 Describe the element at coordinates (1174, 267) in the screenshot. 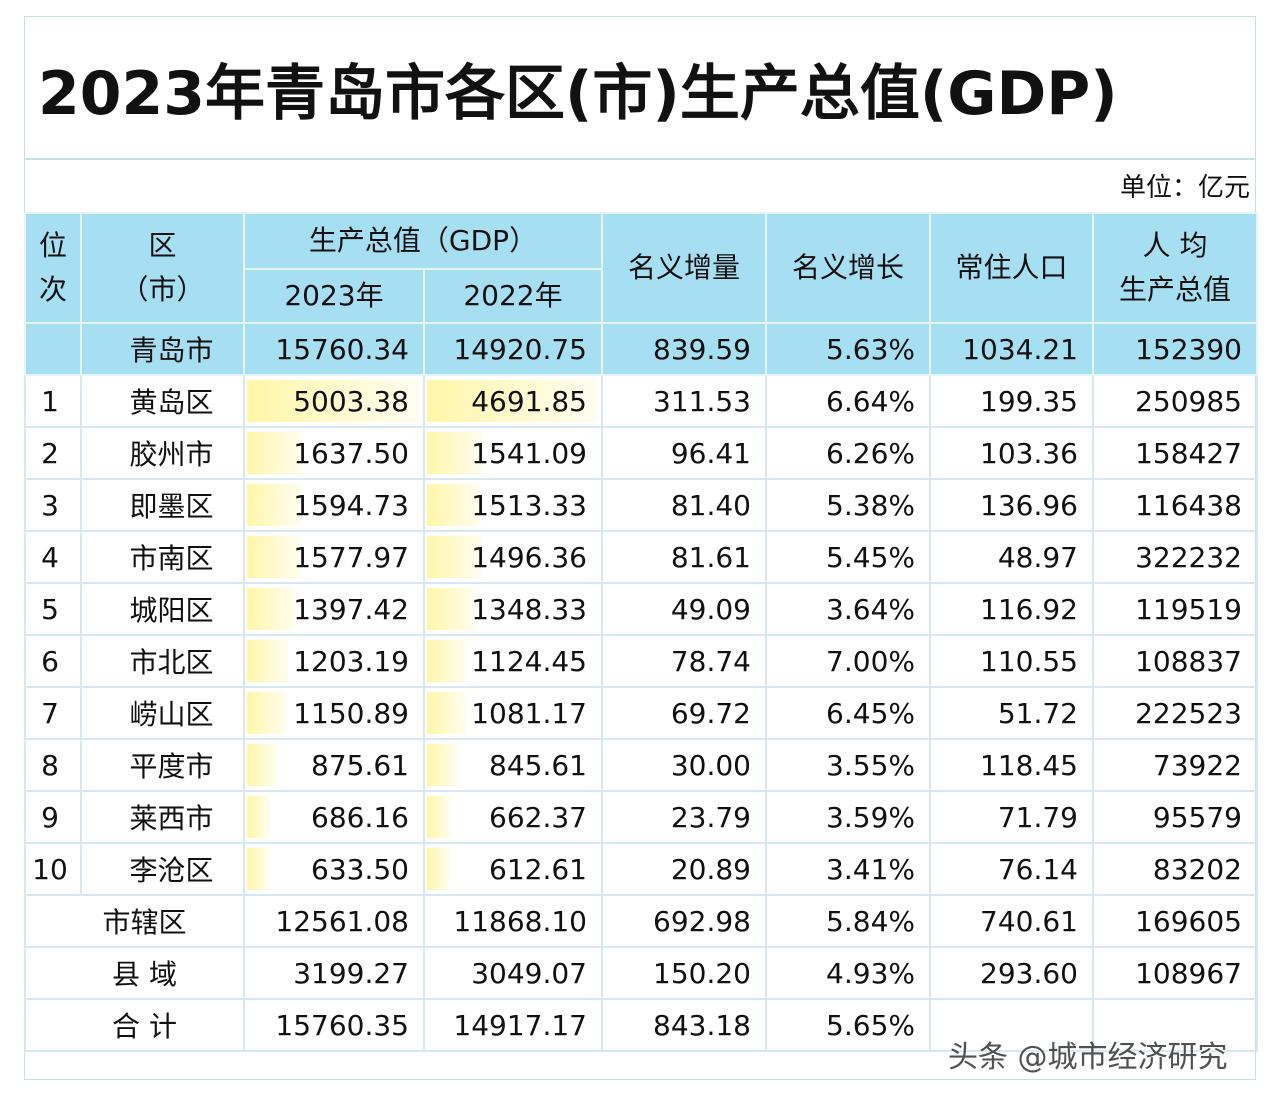

I see `header-per-capita-label: 人 均 生产总值` at that location.